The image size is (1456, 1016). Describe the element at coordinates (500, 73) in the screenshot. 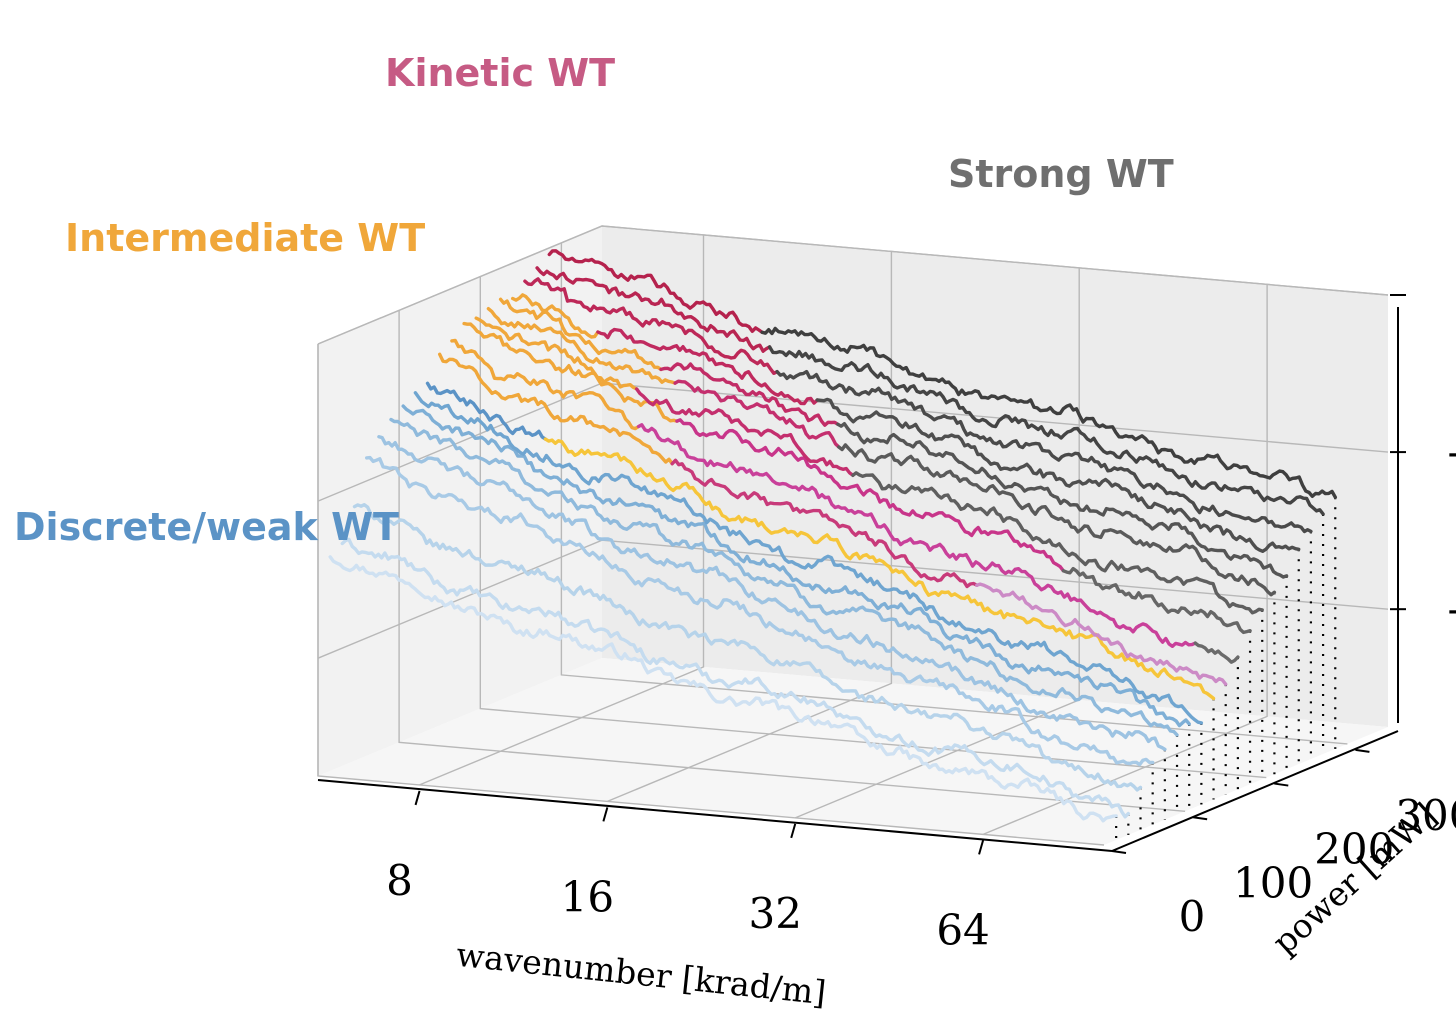

I see `kinetic-wt-label: Kinetic WT` at that location.